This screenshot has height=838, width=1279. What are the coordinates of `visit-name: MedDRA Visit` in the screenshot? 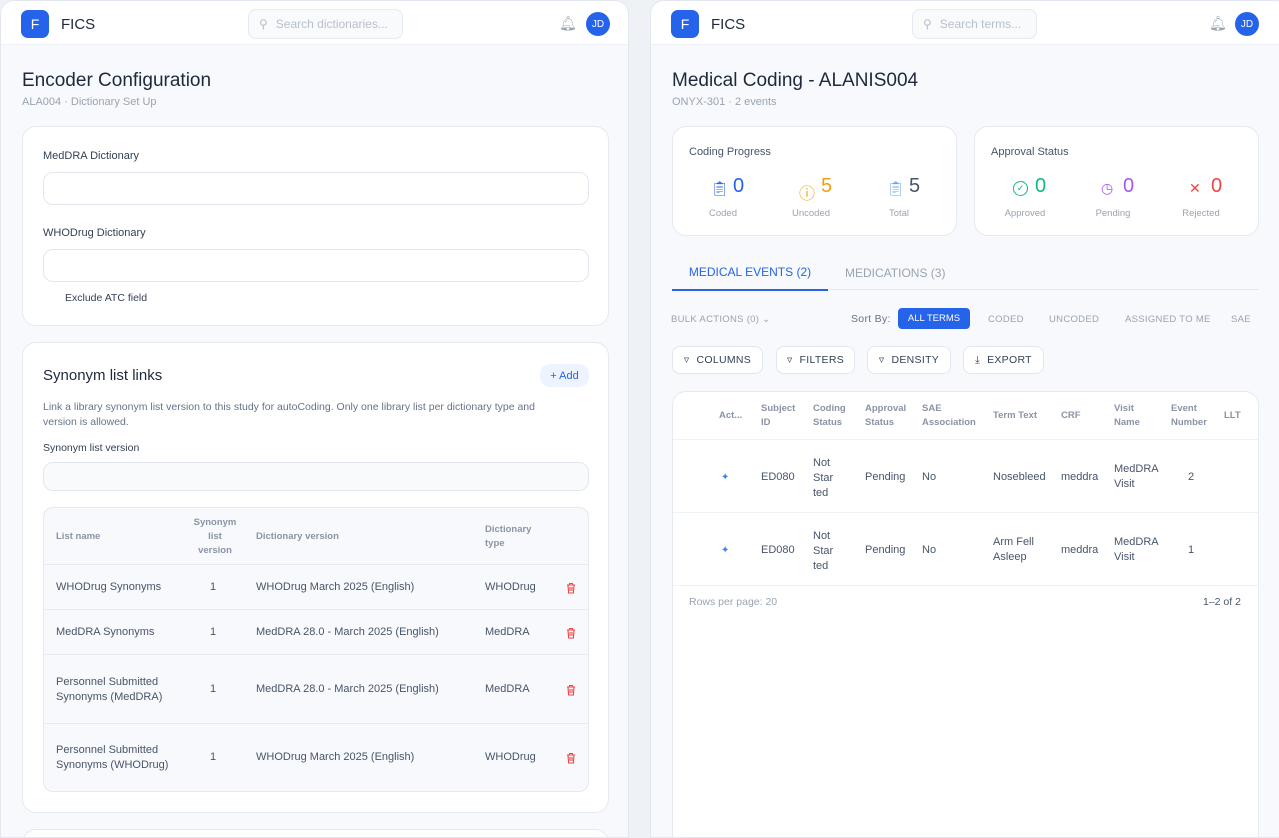 It's located at (1136, 549).